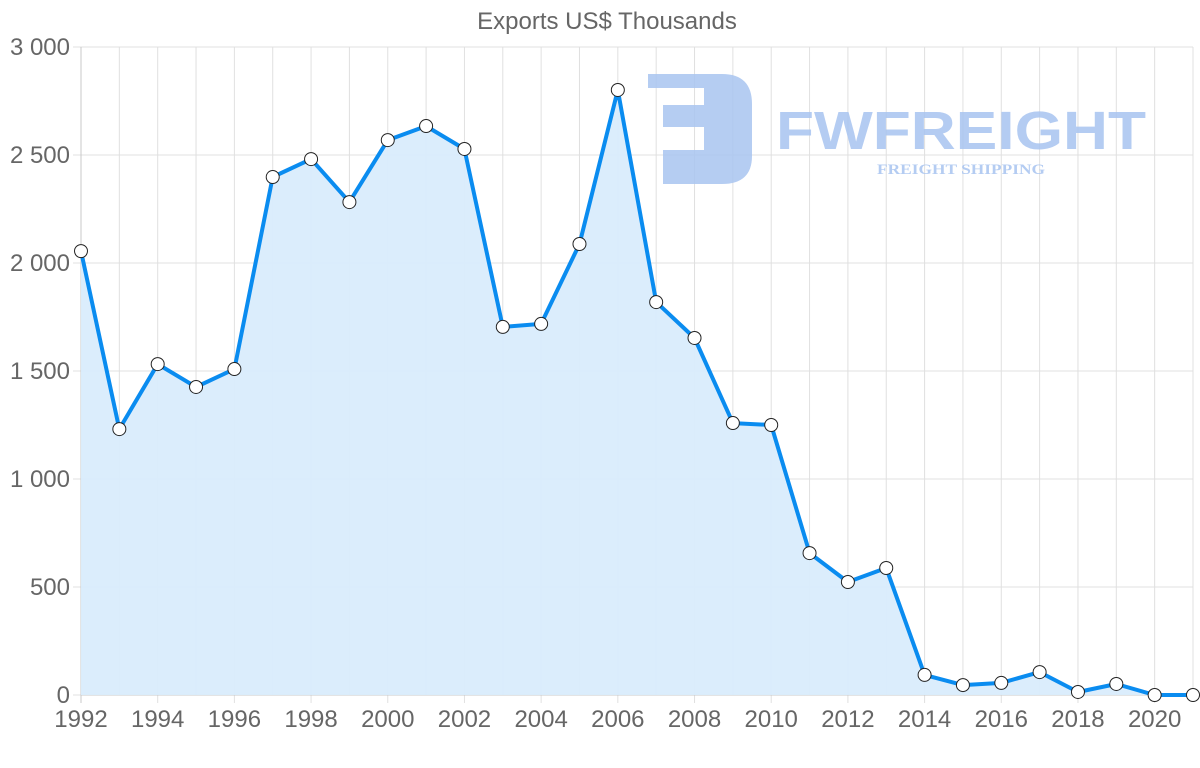 The height and width of the screenshot is (768, 1200). I want to click on x-tick-label: 2000, so click(387, 719).